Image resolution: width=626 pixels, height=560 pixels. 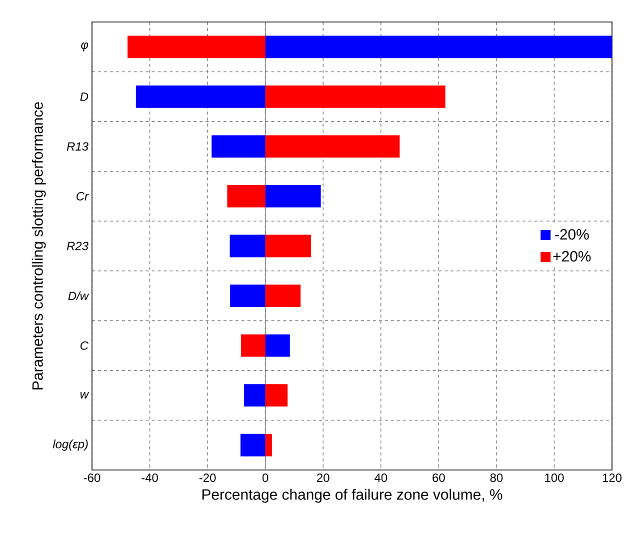 I want to click on x-tick-label: -20, so click(x=207, y=478).